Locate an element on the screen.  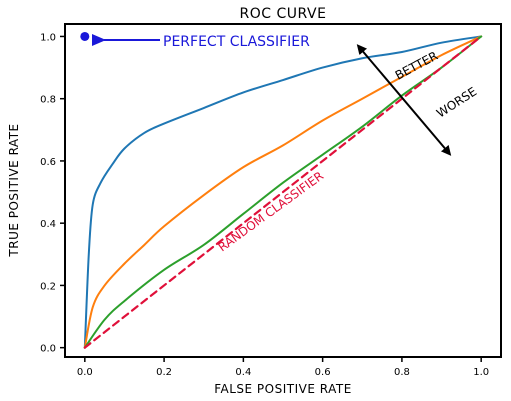
x-tick-label: 0.0 is located at coordinates (85, 372).